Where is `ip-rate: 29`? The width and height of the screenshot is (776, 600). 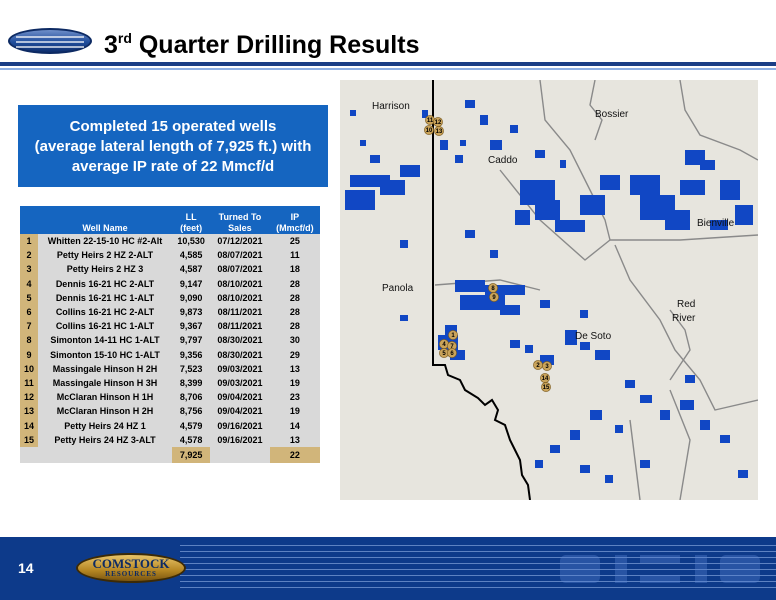
ip-rate: 29 is located at coordinates (294, 354).